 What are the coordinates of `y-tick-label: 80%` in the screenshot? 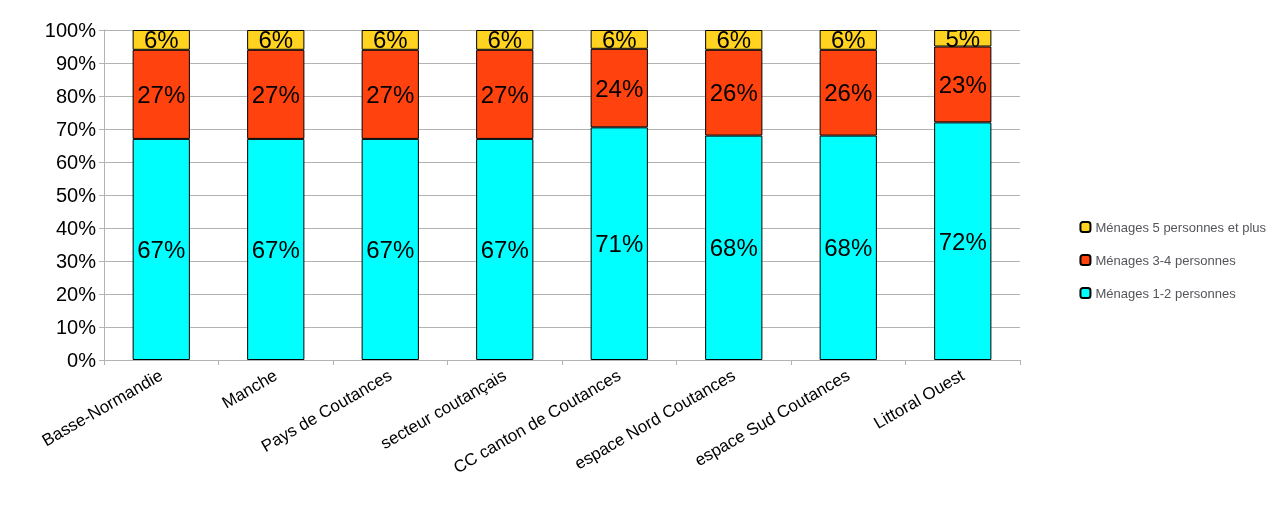 It's located at (76, 96).